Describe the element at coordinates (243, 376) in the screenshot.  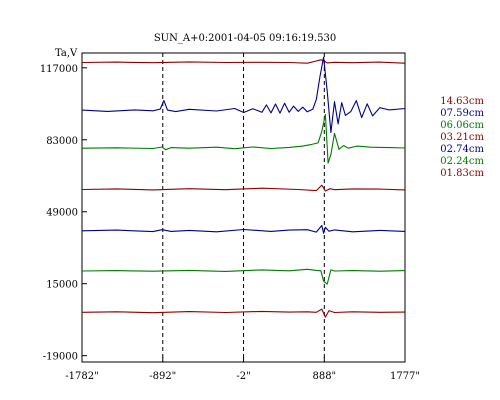
I see `x-tick-label: -2"` at that location.